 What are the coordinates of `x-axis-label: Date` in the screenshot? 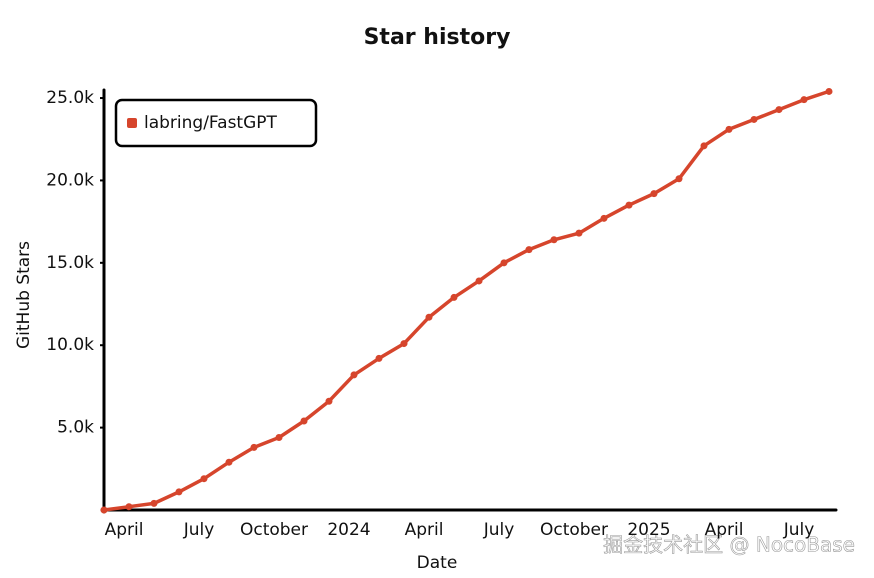 It's located at (437, 563).